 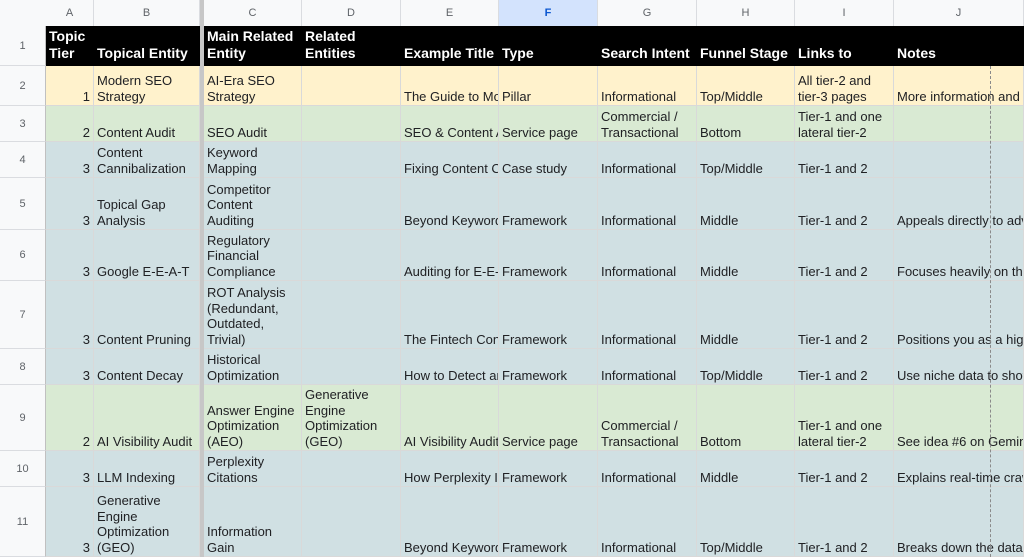 What do you see at coordinates (746, 46) in the screenshot?
I see `header-cell-funnel: Funnel Stage` at bounding box center [746, 46].